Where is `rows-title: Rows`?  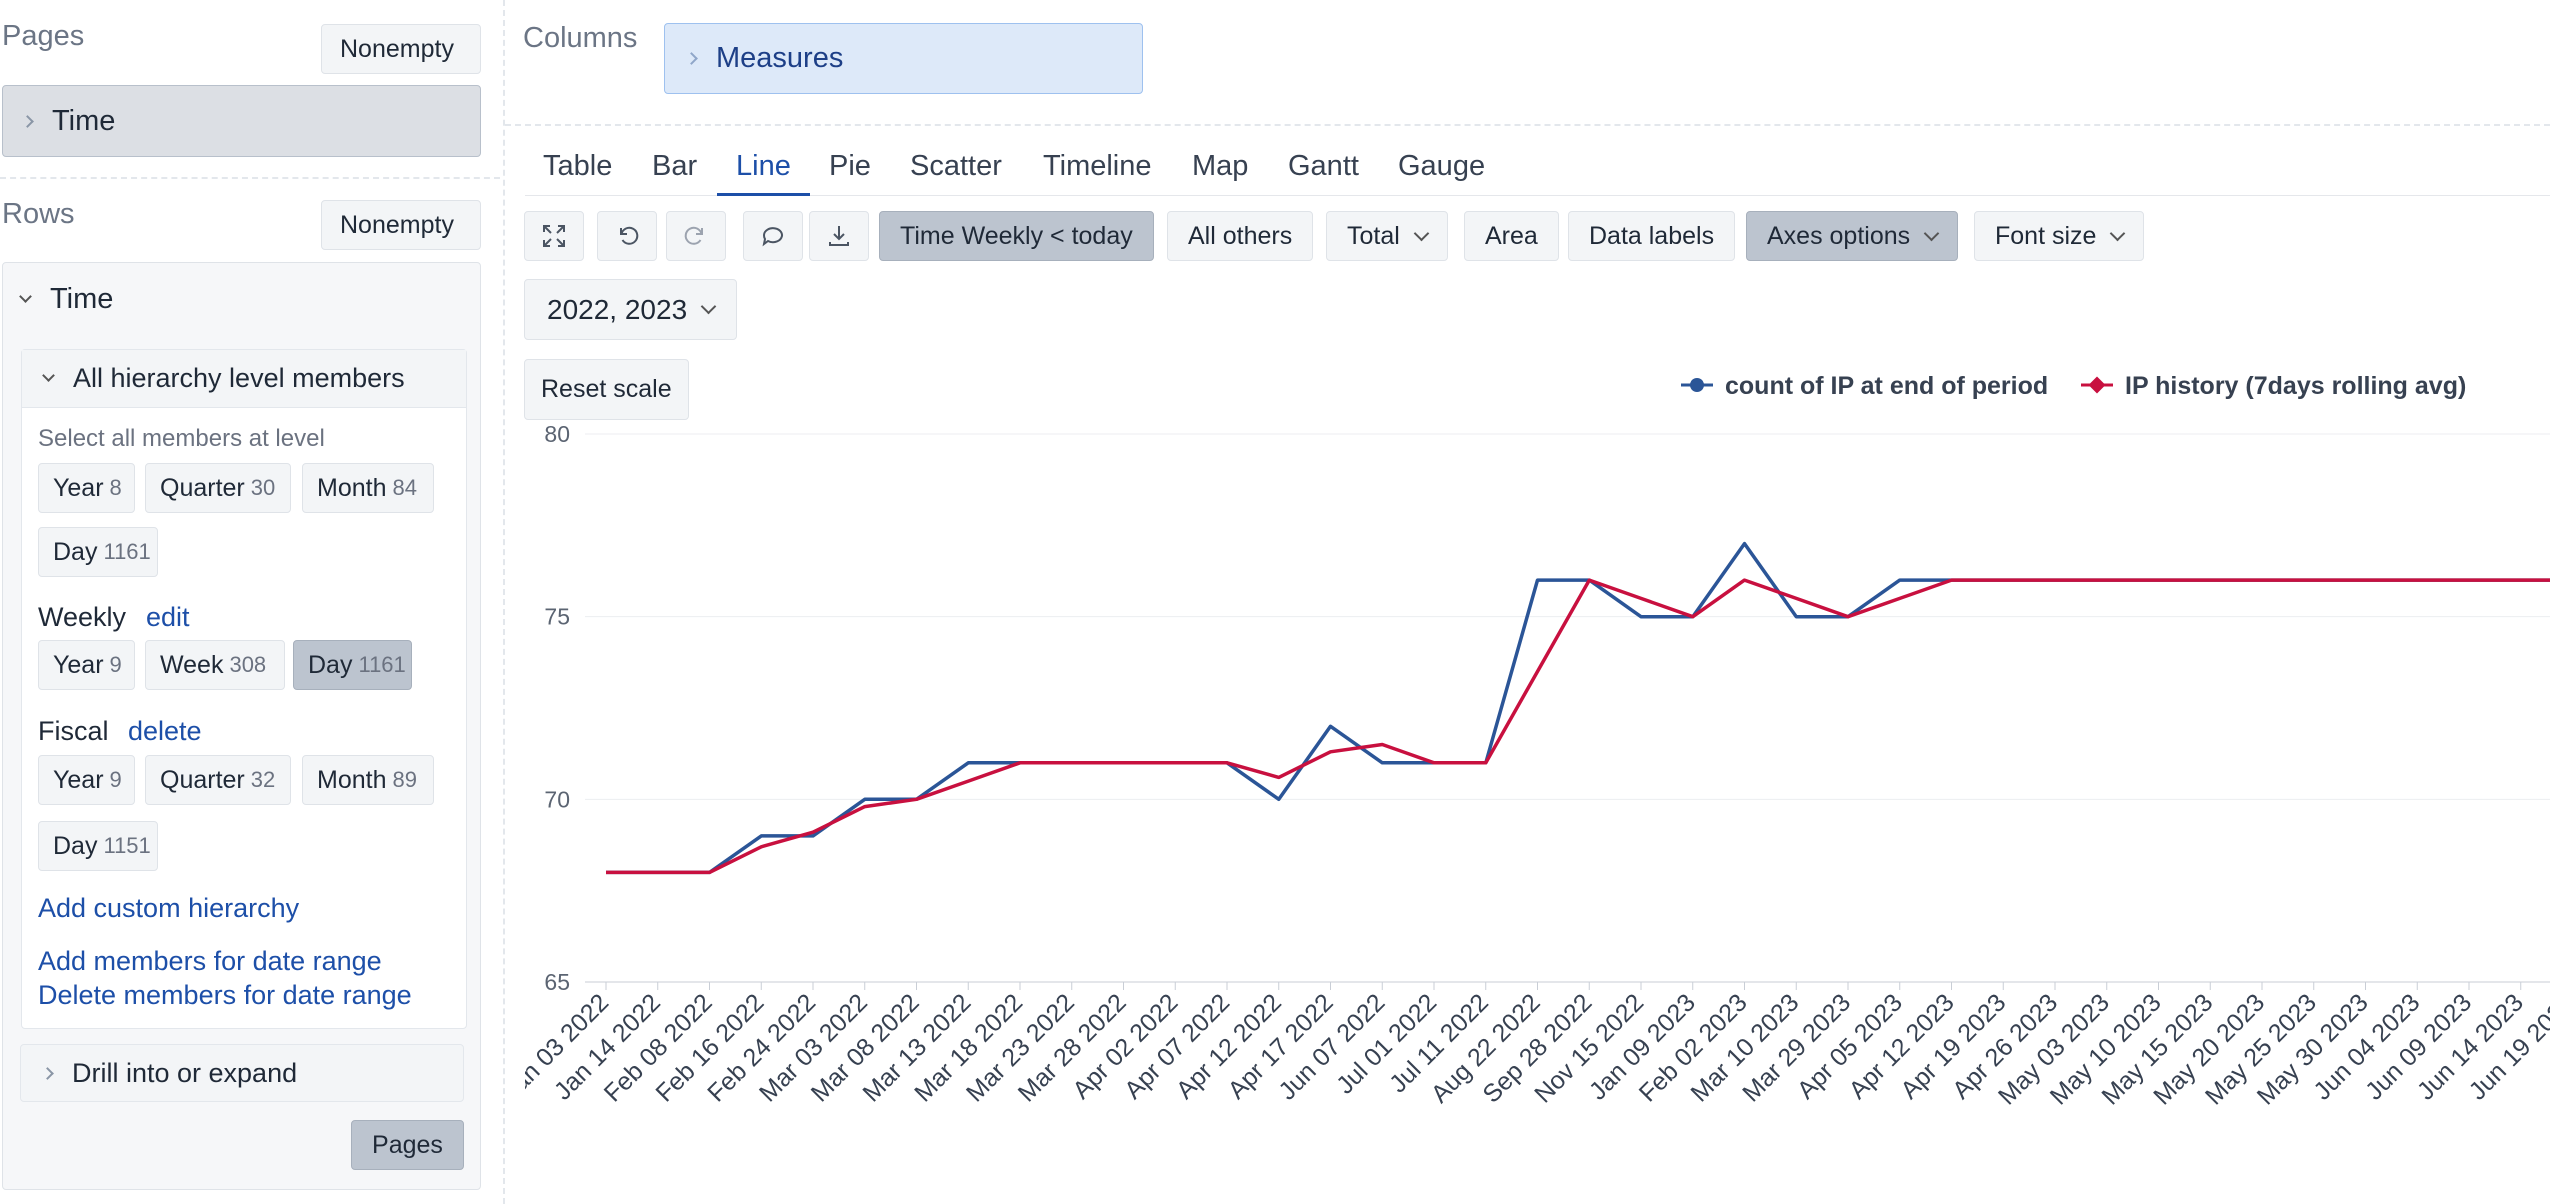 rows-title: Rows is located at coordinates (38, 214).